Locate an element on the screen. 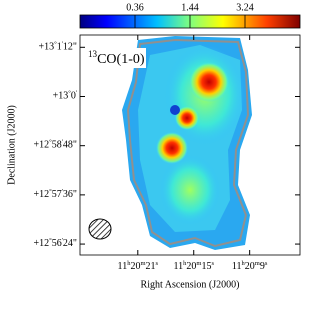 The height and width of the screenshot is (316, 320). colorbar-tick-label: 3.24 is located at coordinates (245, 7).